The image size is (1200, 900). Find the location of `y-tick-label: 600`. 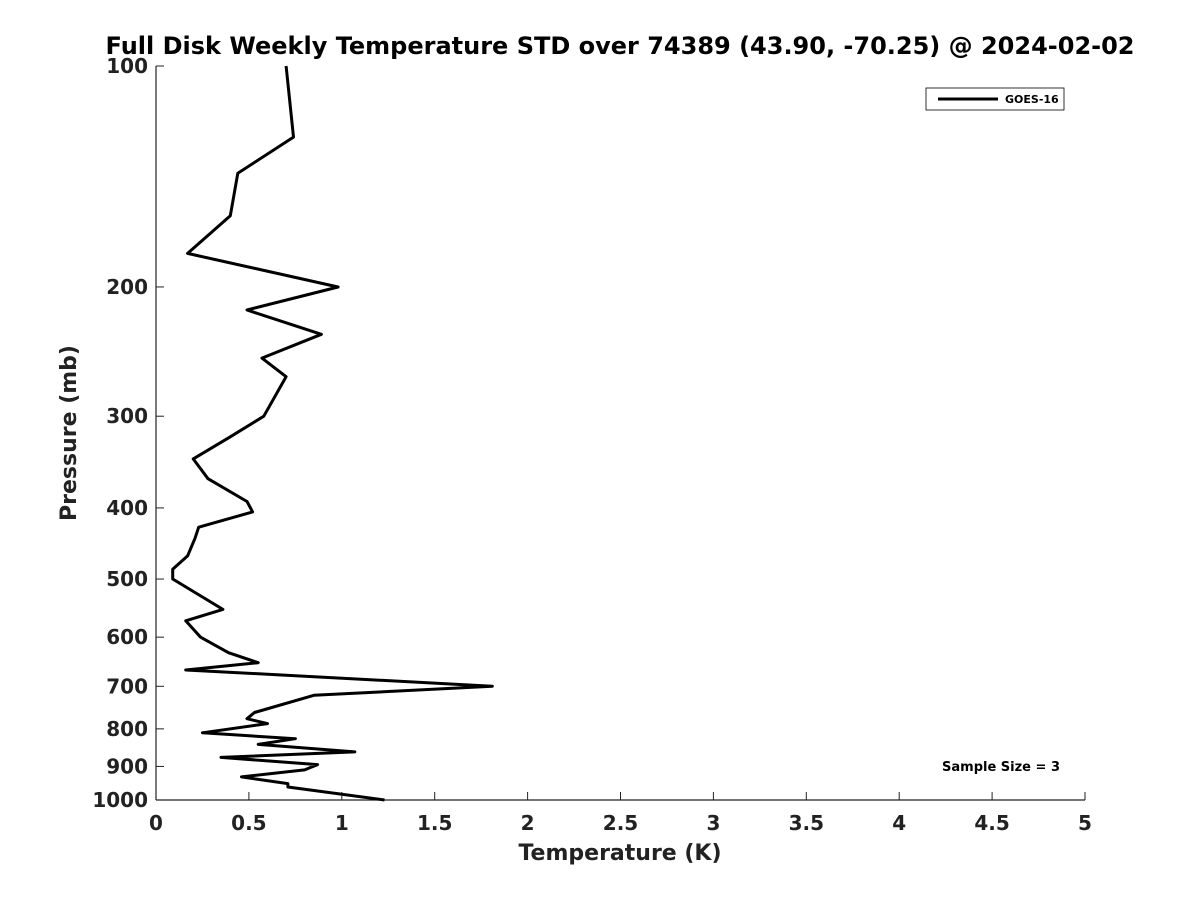

y-tick-label: 600 is located at coordinates (127, 637).